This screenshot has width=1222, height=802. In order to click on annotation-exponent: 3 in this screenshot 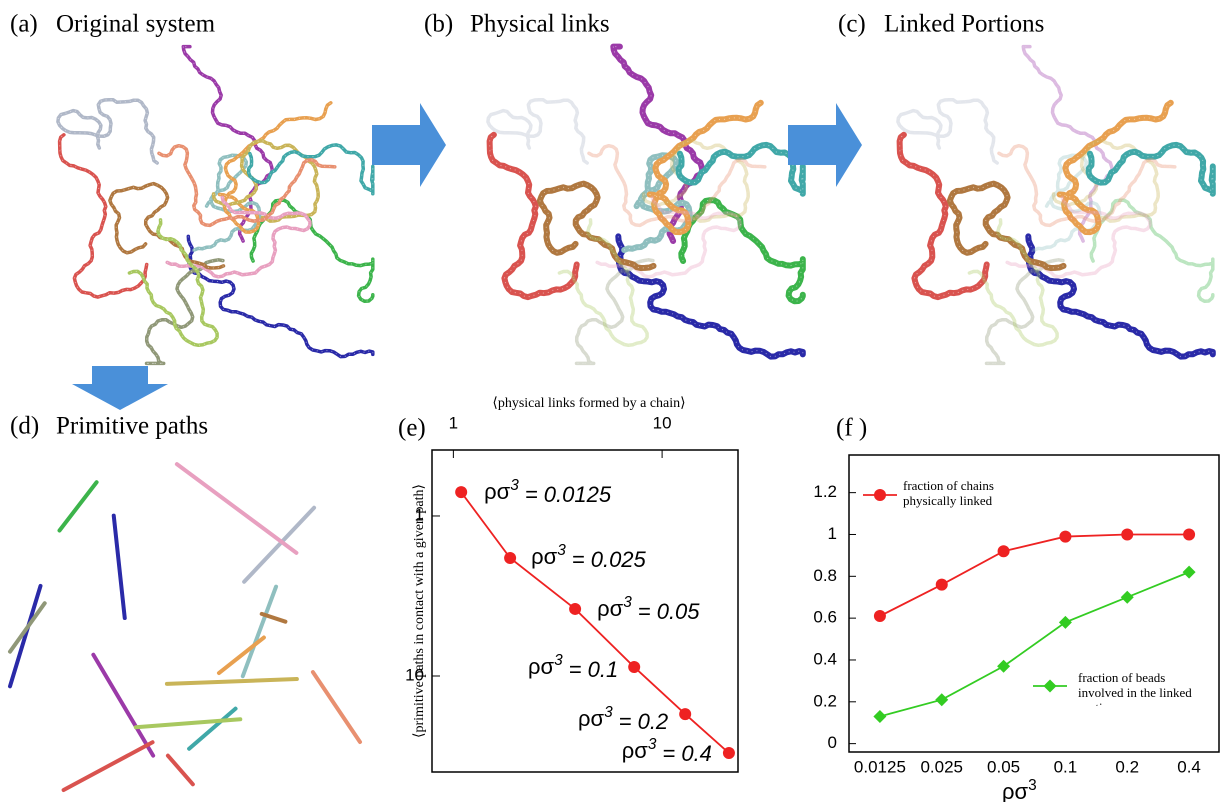, I will do `click(558, 660)`.